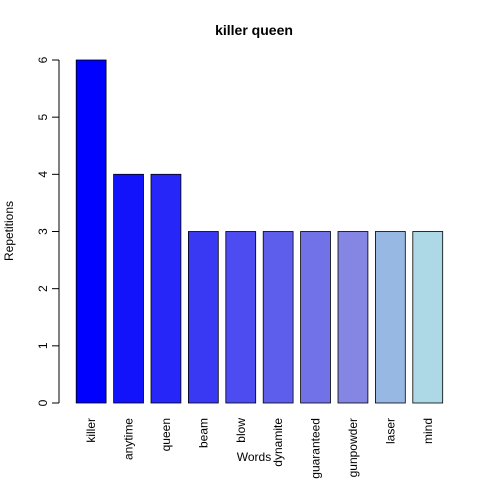  Describe the element at coordinates (166, 434) in the screenshot. I see `x-tick-label-queen: queen` at that location.